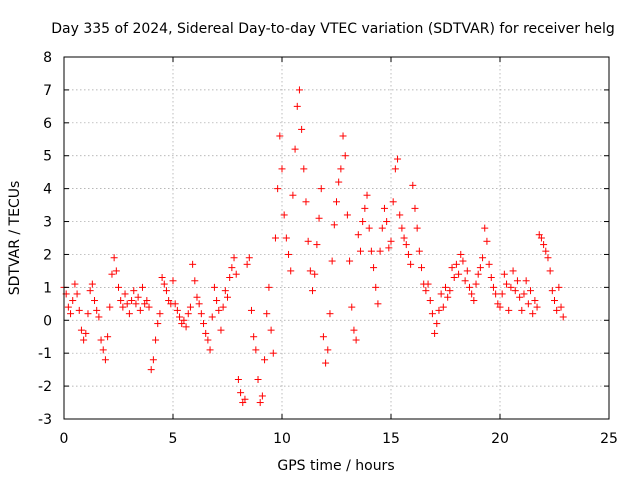 The height and width of the screenshot is (480, 640). I want to click on y-tick-label: 5, so click(47, 157).